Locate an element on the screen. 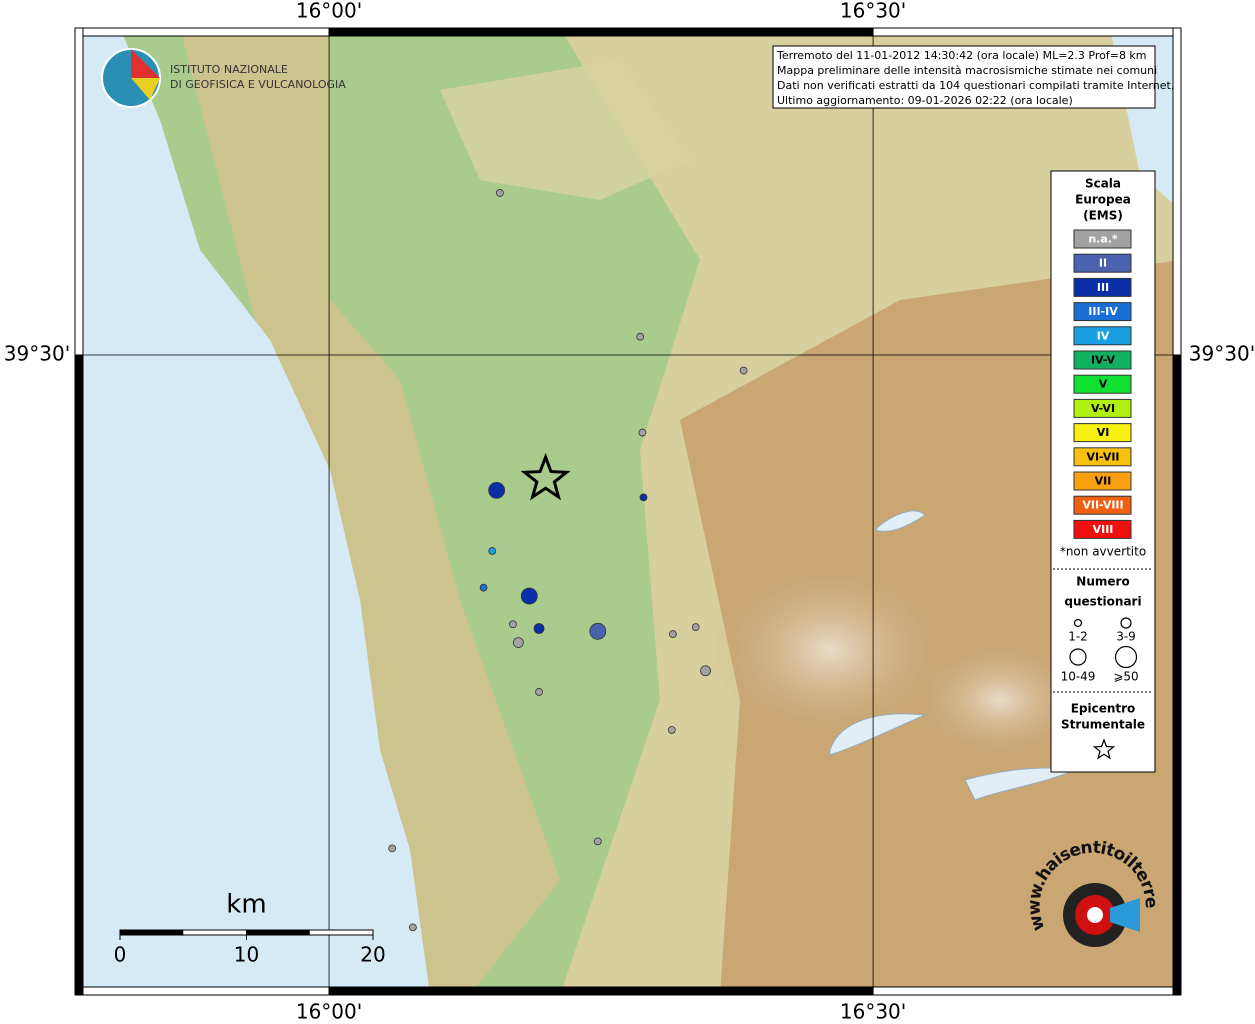 The image size is (1255, 1024). legend-label: VI-VII is located at coordinates (1102, 456).